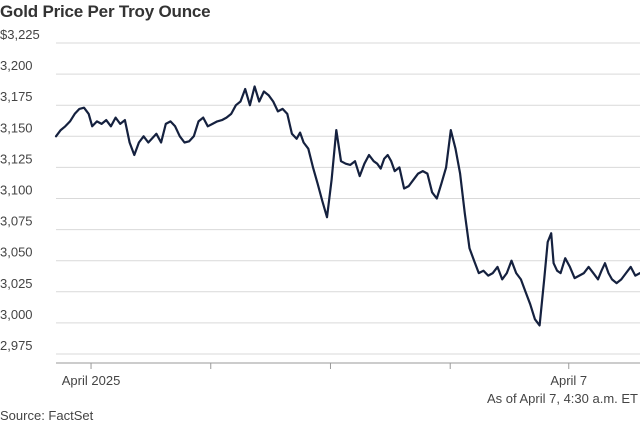  Describe the element at coordinates (348, 375) in the screenshot. I see `x-axis: April 2025 April 7` at that location.